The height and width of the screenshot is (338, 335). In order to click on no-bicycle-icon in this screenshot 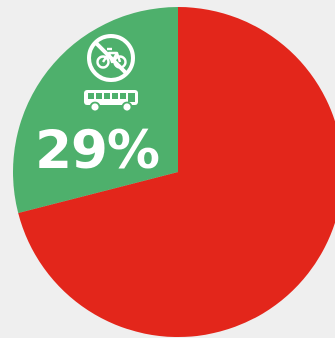, I will do `click(111, 58)`.